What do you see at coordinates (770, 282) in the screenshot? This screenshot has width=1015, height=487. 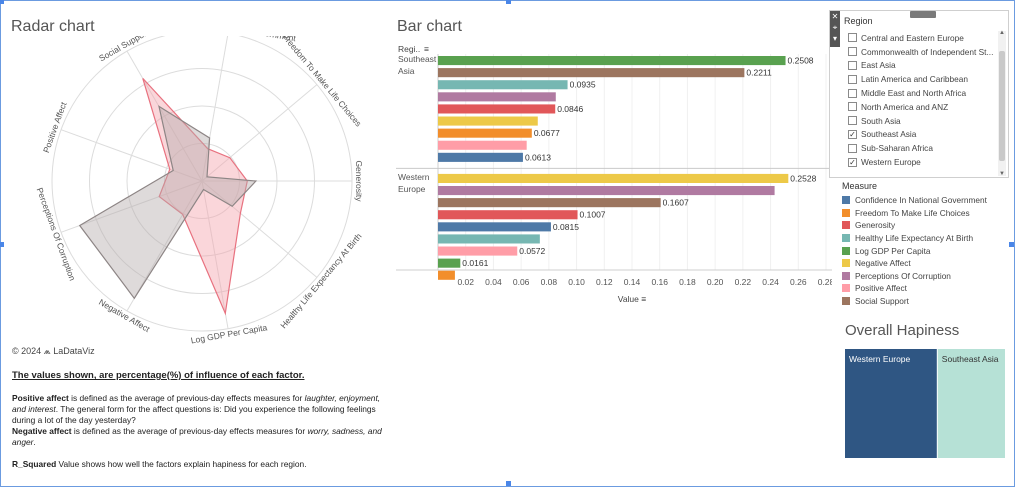 I see `x-tick-label: 0.24` at bounding box center [770, 282].